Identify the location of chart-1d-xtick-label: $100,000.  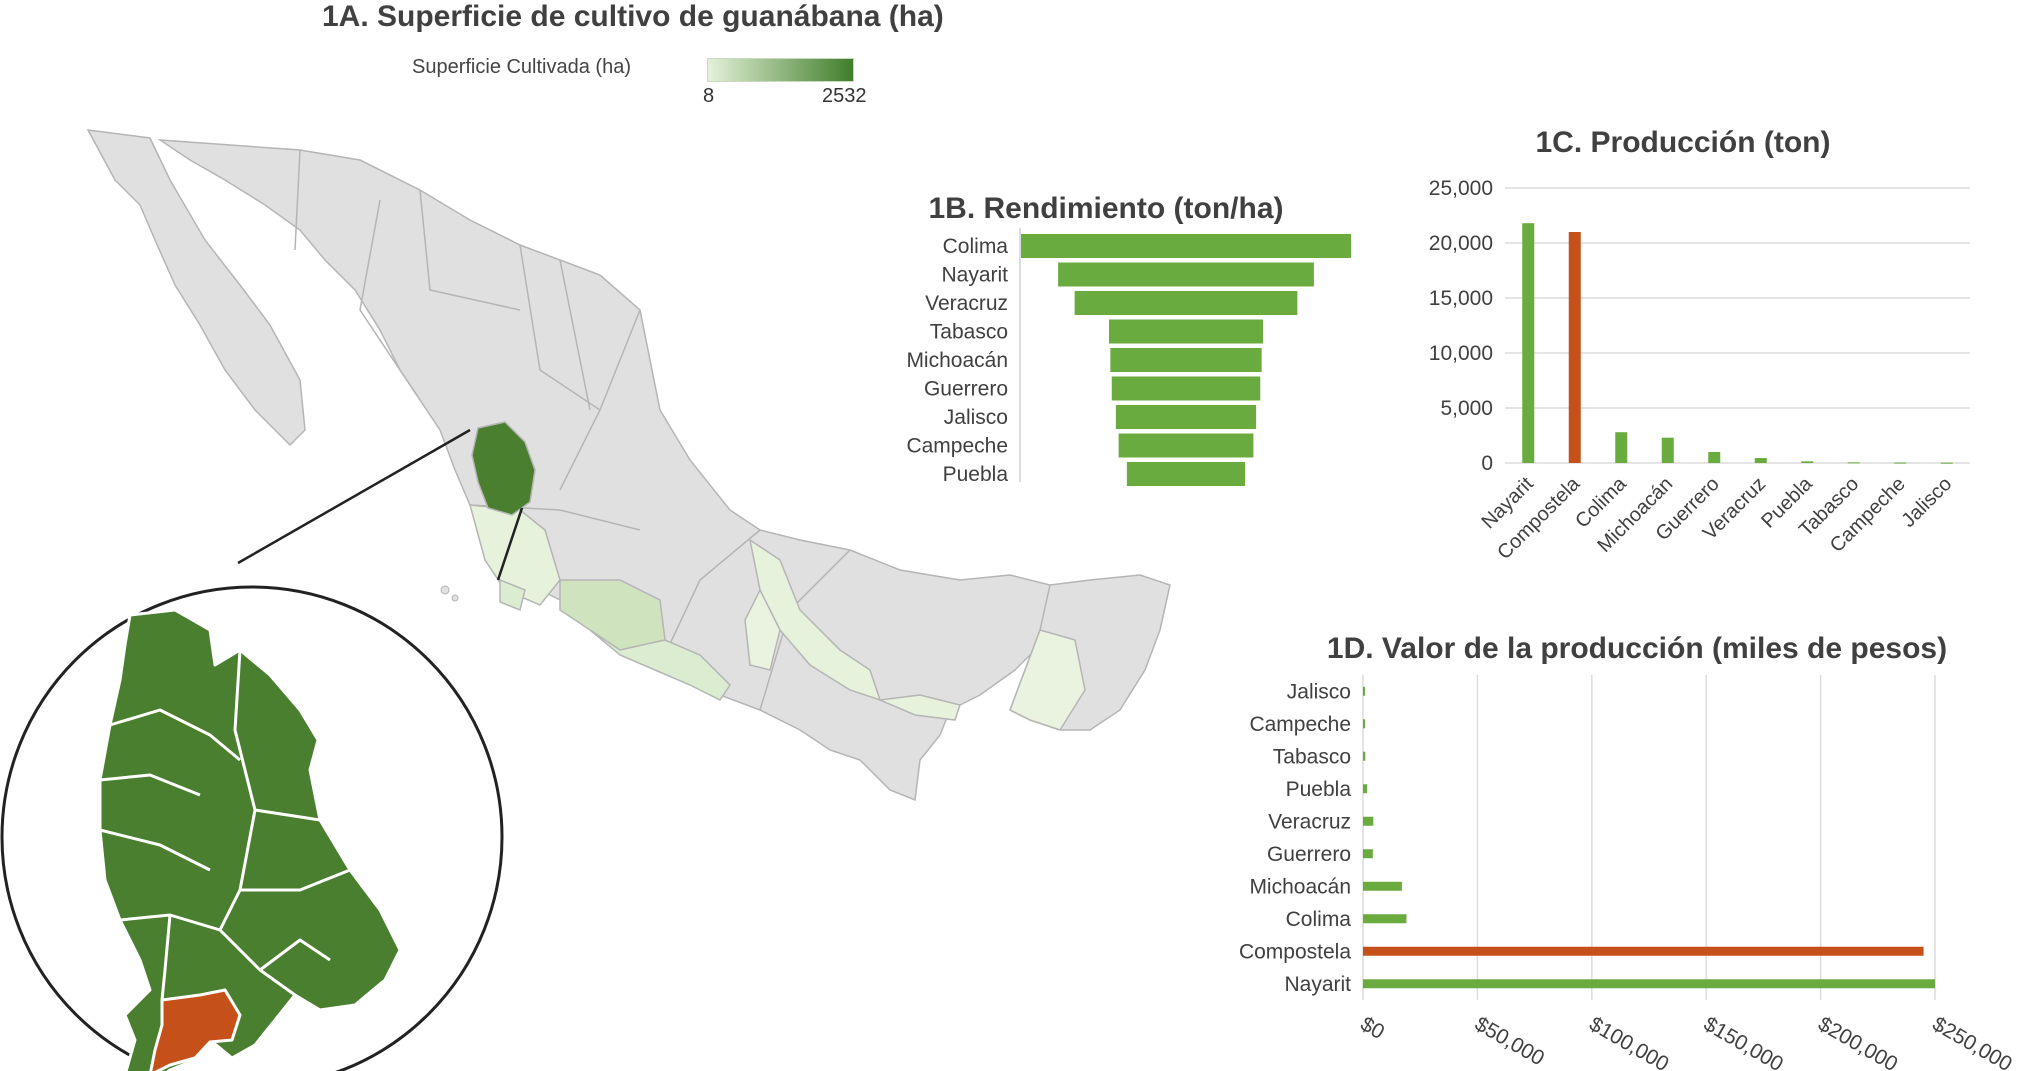
(1628, 1041).